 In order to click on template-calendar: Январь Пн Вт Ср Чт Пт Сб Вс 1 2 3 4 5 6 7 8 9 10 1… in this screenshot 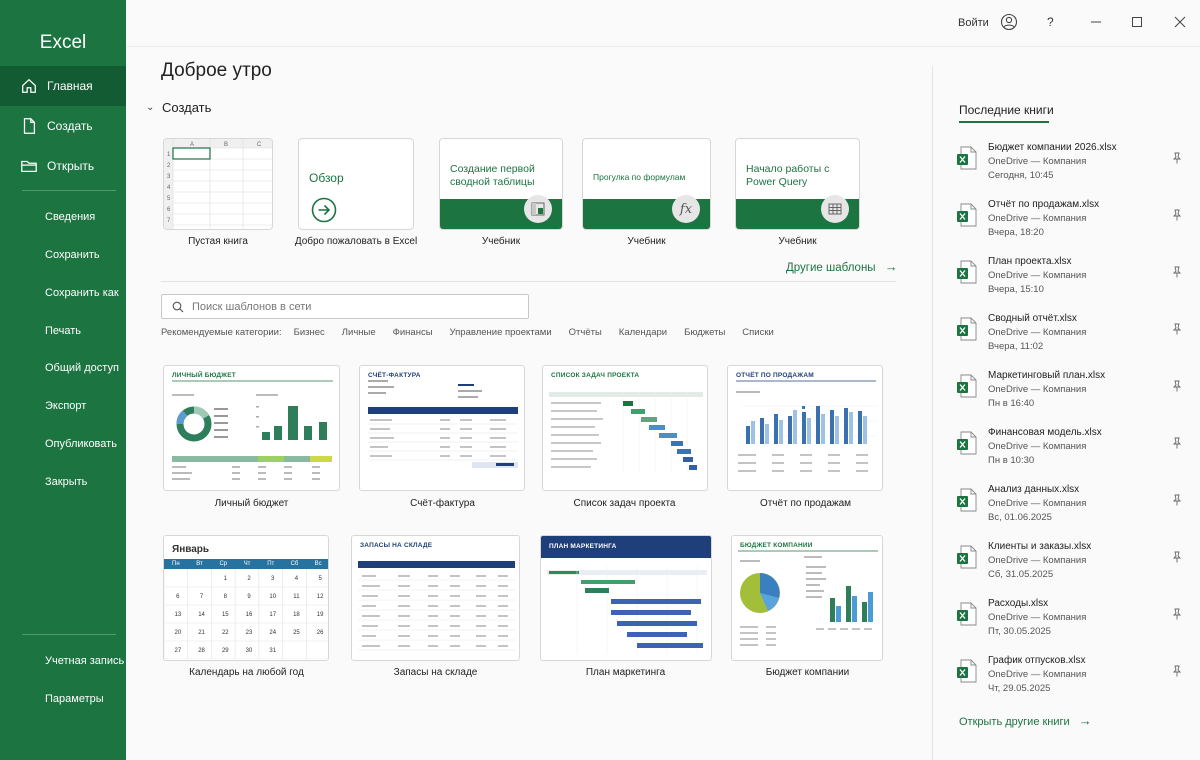, I will do `click(246, 598)`.